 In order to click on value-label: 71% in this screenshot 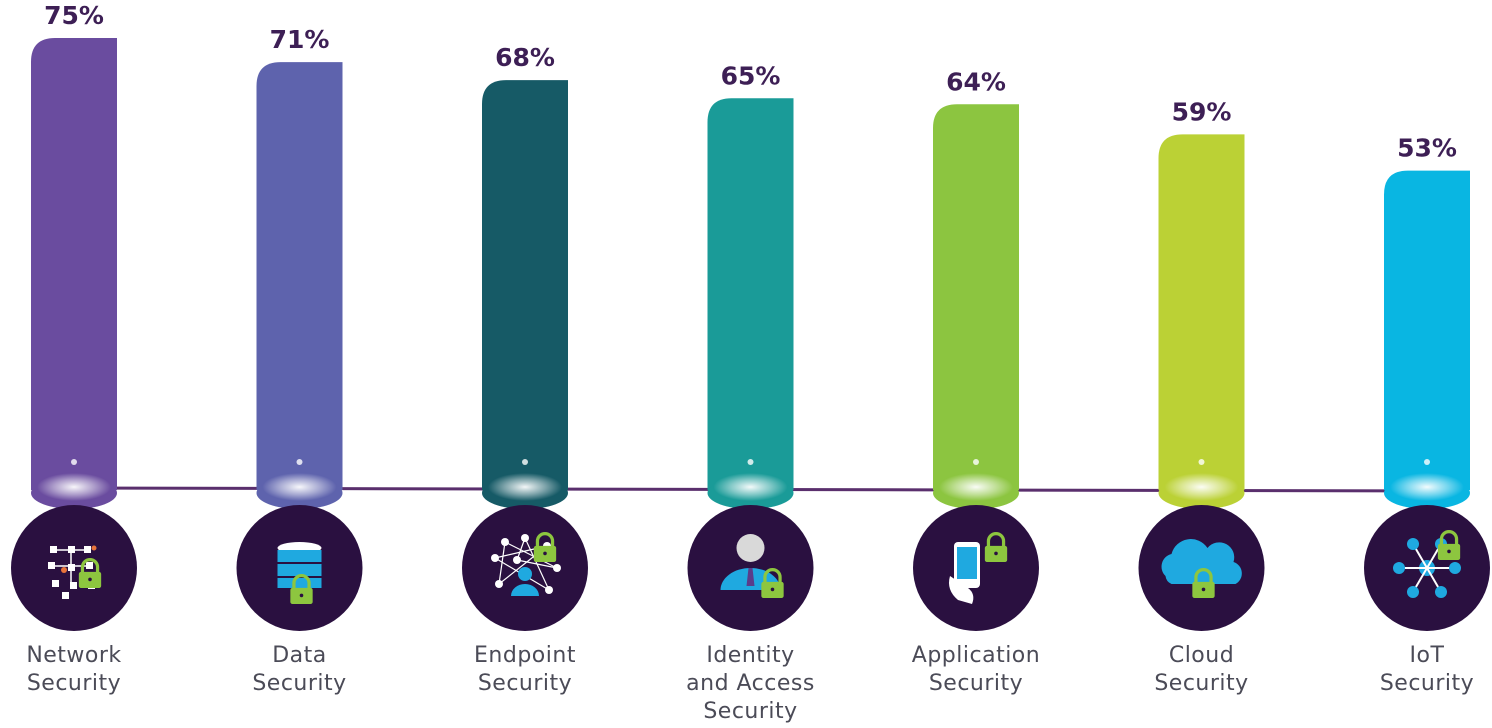, I will do `click(300, 39)`.